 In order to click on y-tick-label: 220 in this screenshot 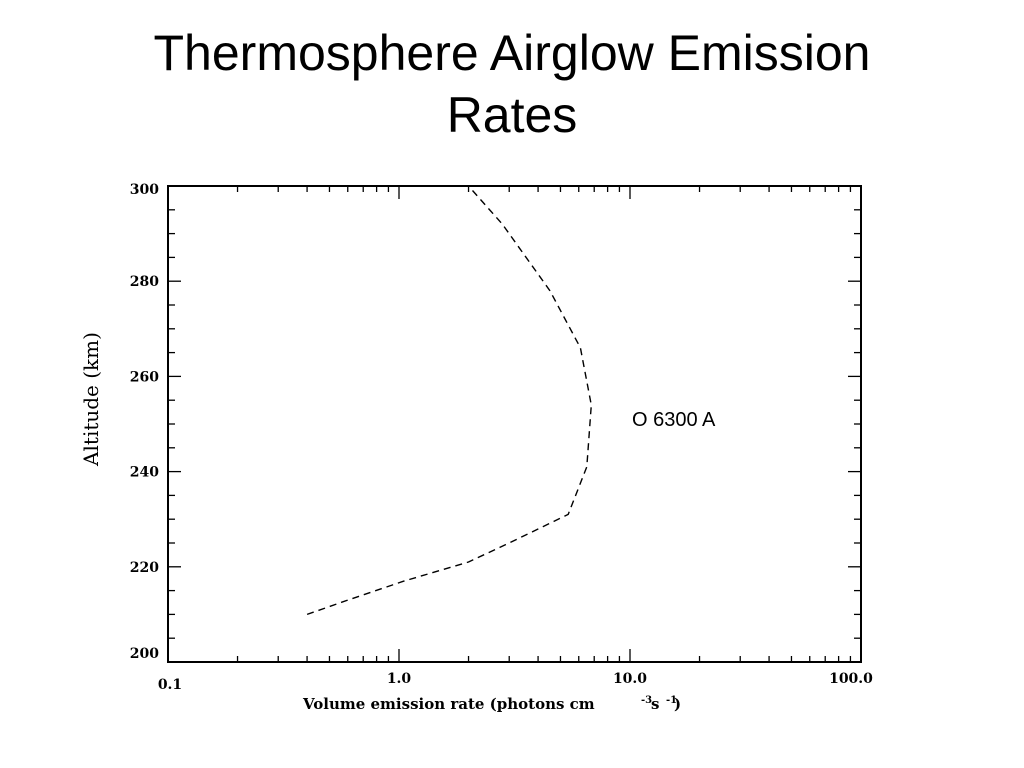, I will do `click(144, 568)`.